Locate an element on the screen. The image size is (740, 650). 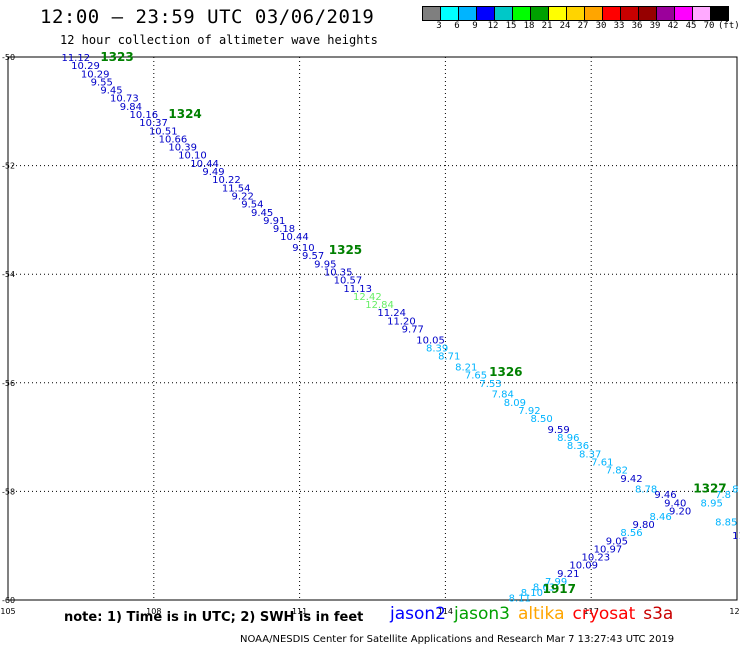
wave-height-value: 9.42 is located at coordinates (631, 479).